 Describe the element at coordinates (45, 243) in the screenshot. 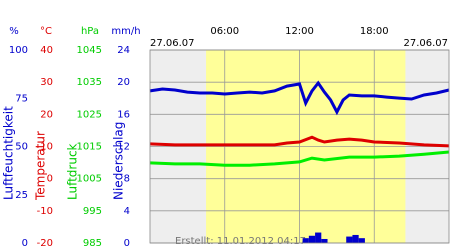

I see `y-tick-label: -20` at that location.